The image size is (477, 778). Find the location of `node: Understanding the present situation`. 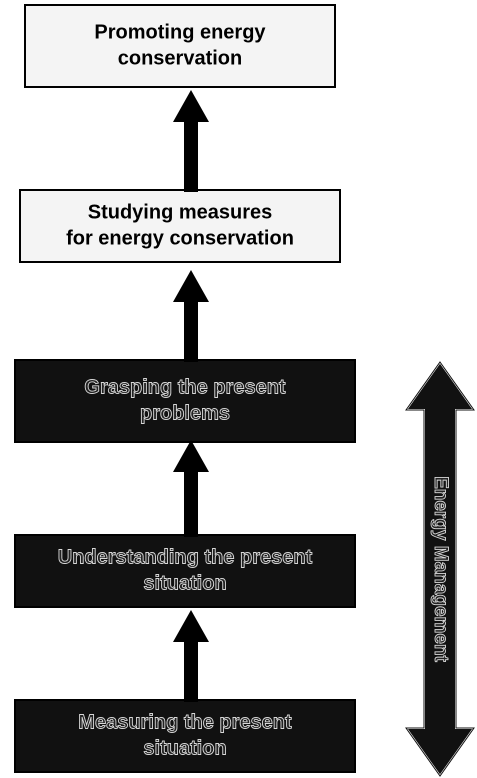

node: Understanding the present situation is located at coordinates (185, 571).